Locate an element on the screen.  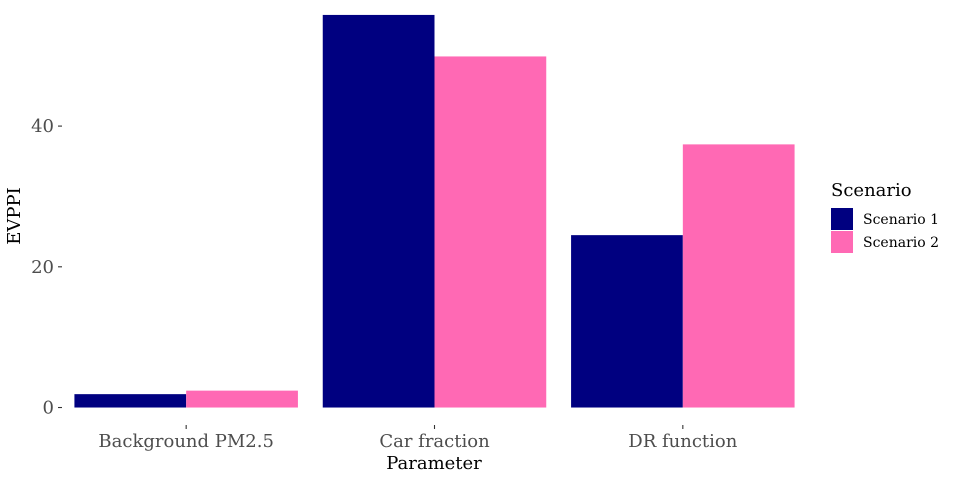
legend-title: Scenario is located at coordinates (871, 190).